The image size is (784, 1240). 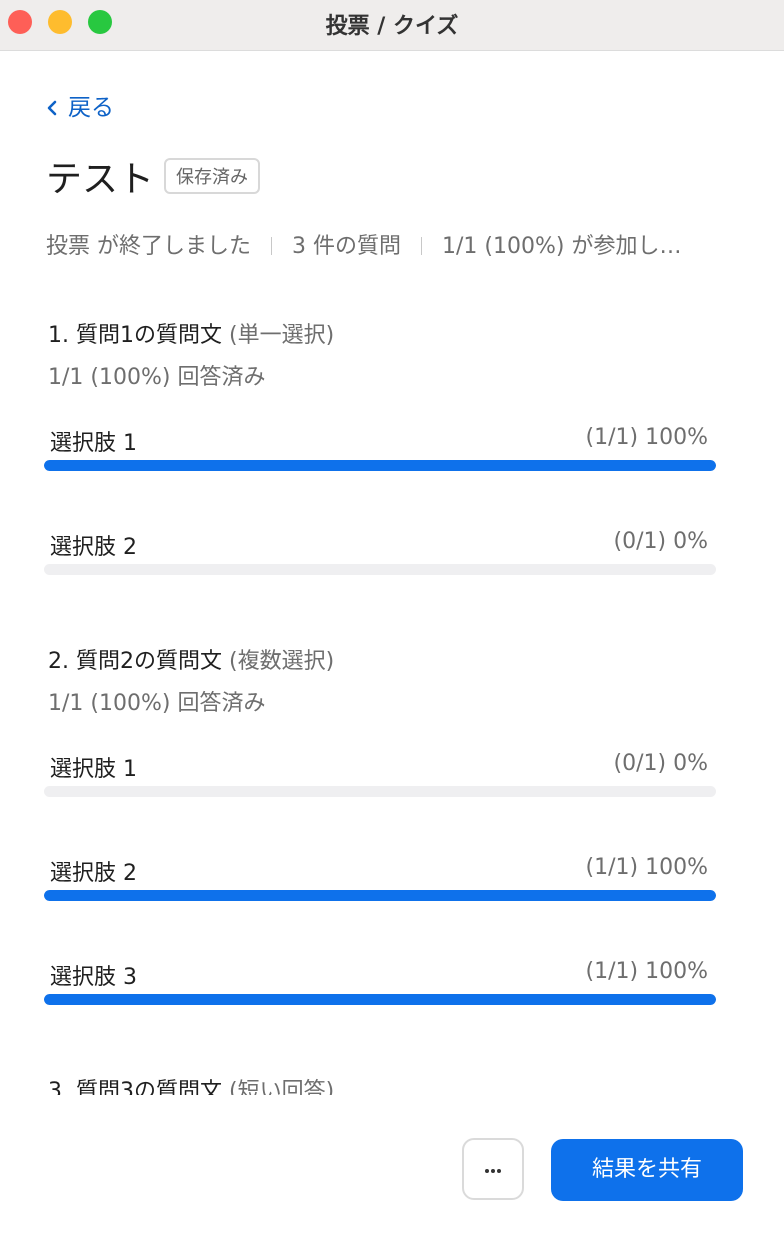 I want to click on question-title: 3. 質問3の質問文 (短い回答), so click(x=191, y=1084).